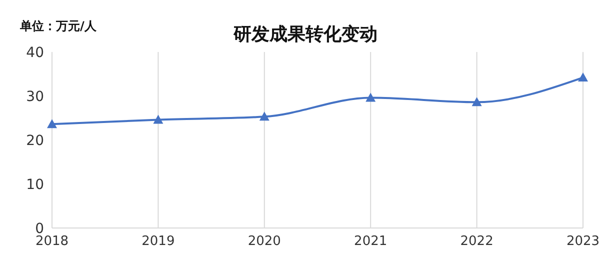 This screenshot has width=611, height=268. I want to click on chart-title: 研发成果转化变动, so click(306, 34).